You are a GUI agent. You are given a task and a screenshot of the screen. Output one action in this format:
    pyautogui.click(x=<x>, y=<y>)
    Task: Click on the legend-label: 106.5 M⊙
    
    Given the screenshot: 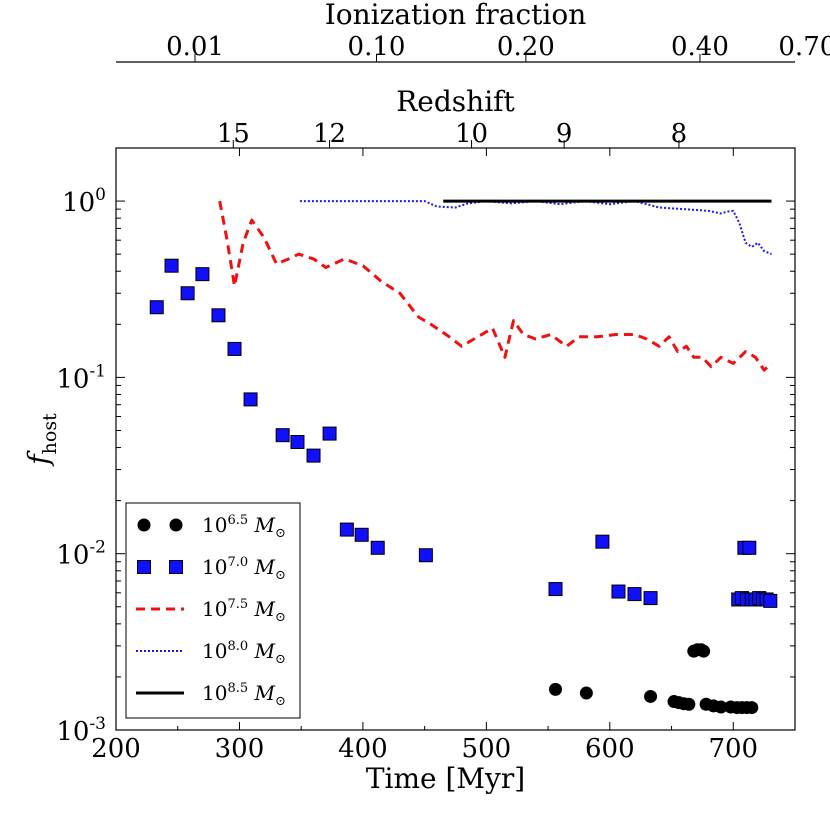 What is the action you would take?
    pyautogui.click(x=244, y=527)
    